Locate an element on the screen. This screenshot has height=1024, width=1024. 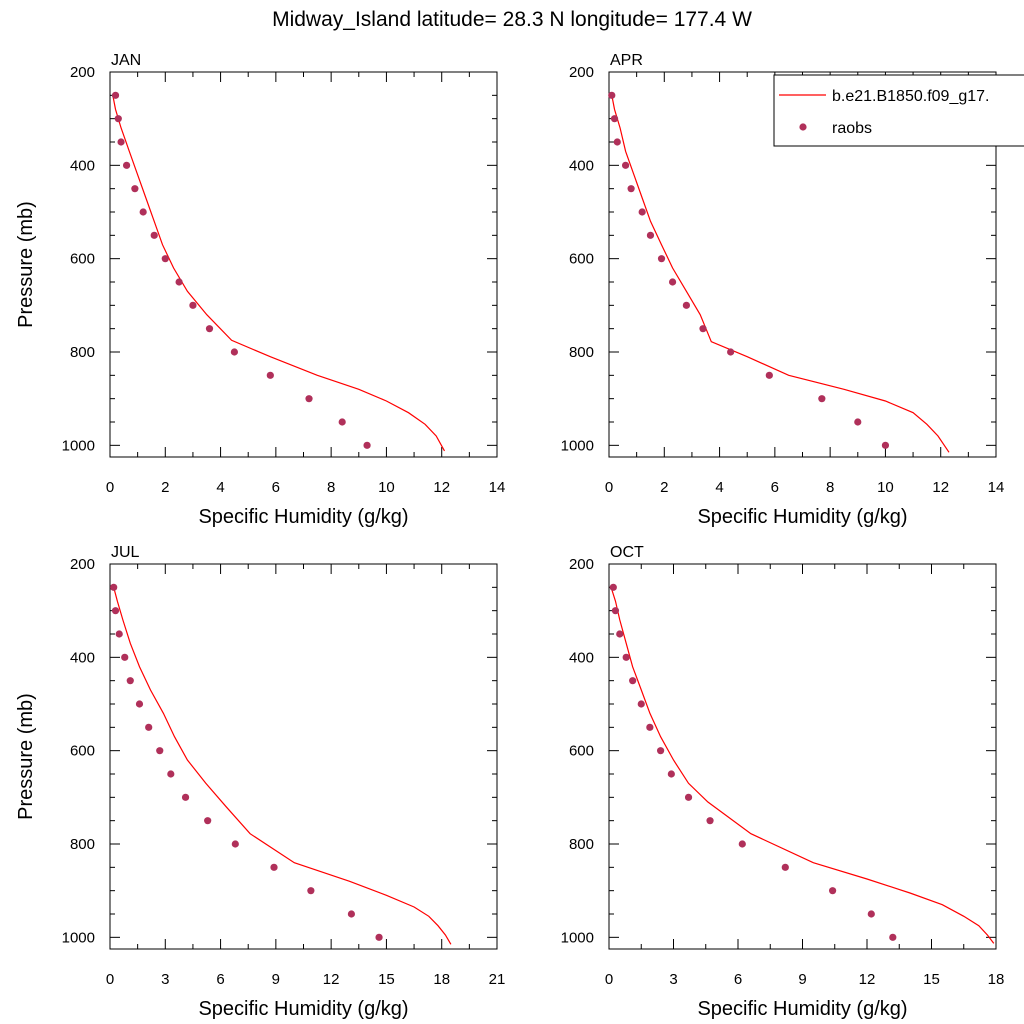
y-tick-label: 1000 is located at coordinates (78, 445).